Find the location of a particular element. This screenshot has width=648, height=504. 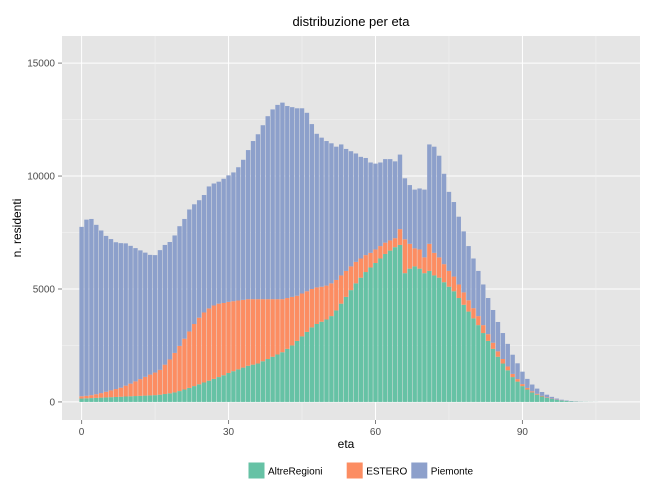

x-tick-label: 60 is located at coordinates (376, 432).